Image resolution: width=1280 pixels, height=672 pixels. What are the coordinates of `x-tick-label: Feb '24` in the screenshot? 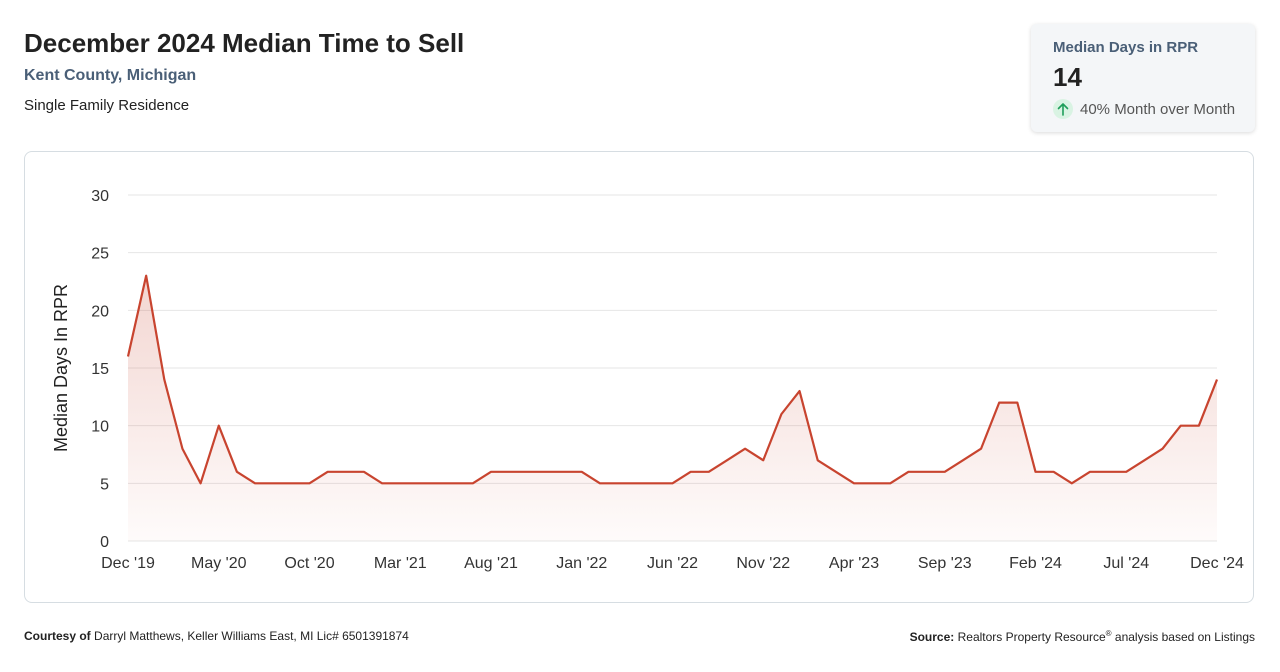 It's located at (1035, 563).